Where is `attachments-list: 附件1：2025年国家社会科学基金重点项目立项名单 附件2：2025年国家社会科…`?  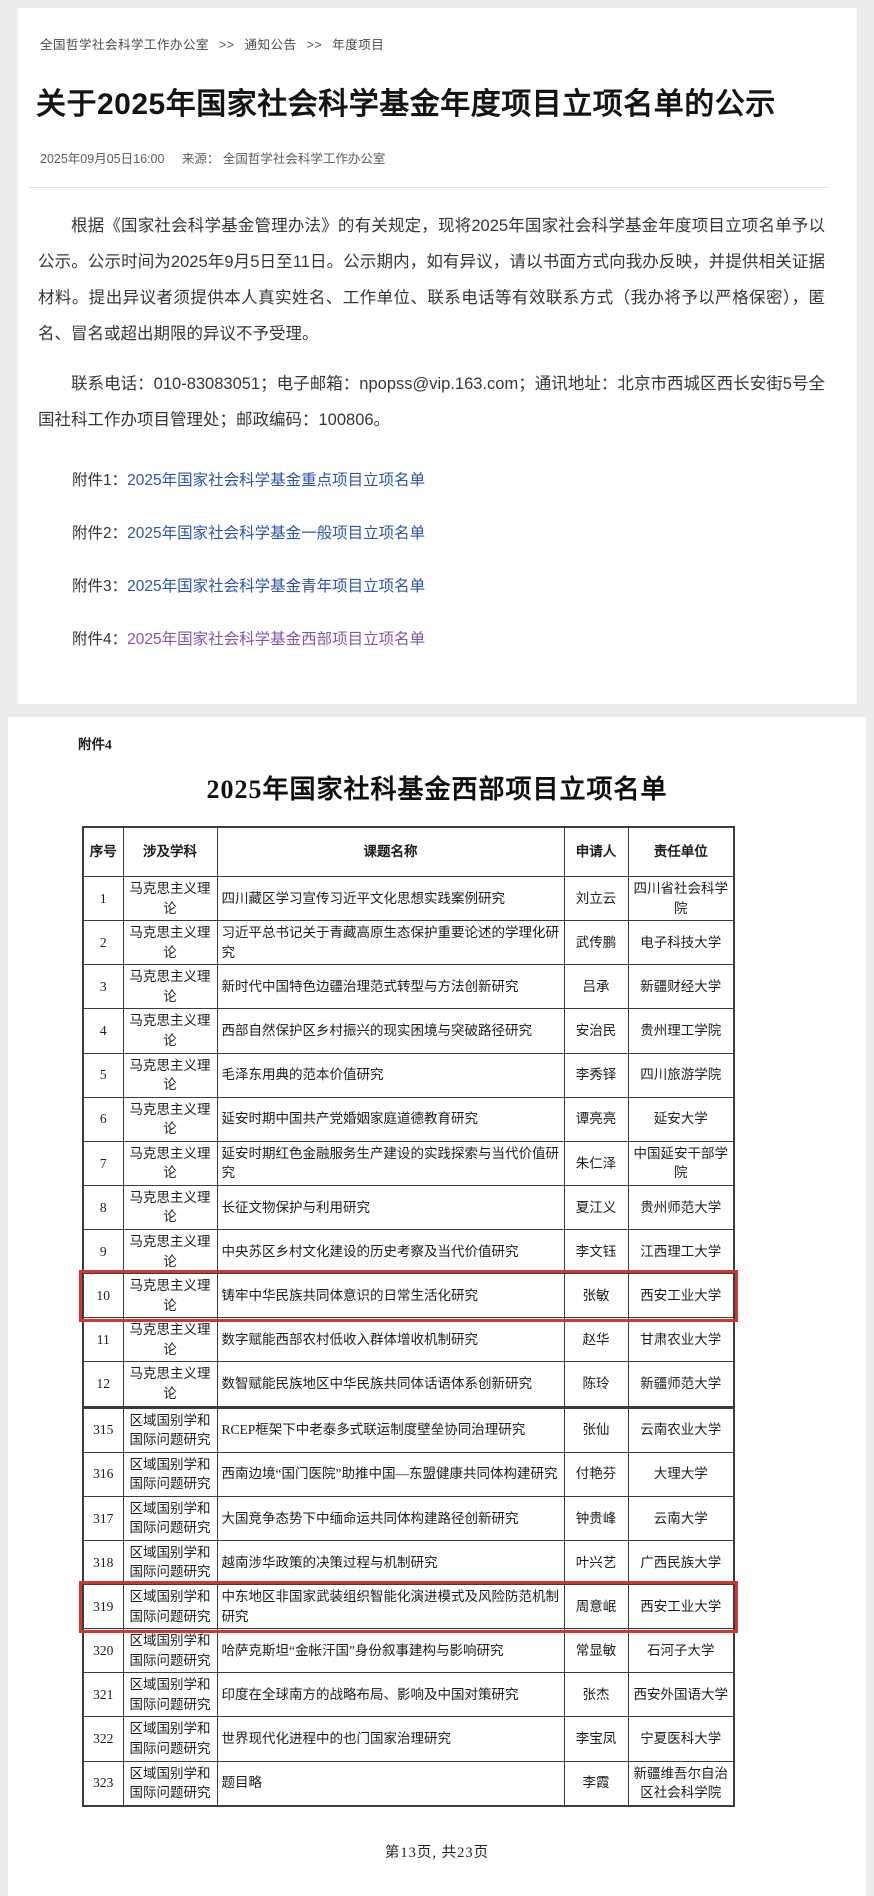
attachments-list: 附件1：2025年国家社会科学基金重点项目立项名单 附件2：2025年国家社会科… is located at coordinates (428, 558).